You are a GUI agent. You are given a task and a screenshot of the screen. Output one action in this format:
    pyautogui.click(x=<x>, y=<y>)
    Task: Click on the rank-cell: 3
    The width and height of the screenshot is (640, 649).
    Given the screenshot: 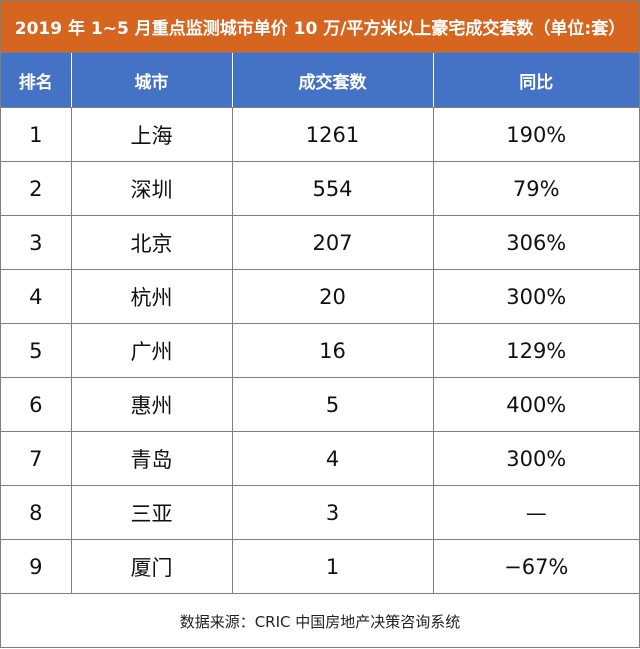 What is the action you would take?
    pyautogui.click(x=36, y=242)
    